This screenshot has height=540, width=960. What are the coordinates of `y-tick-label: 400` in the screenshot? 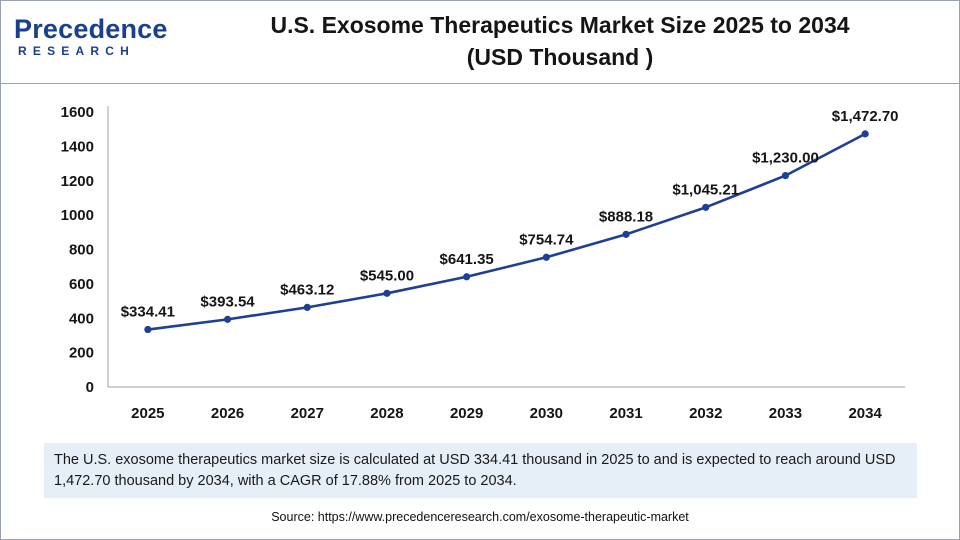 It's located at (81, 318).